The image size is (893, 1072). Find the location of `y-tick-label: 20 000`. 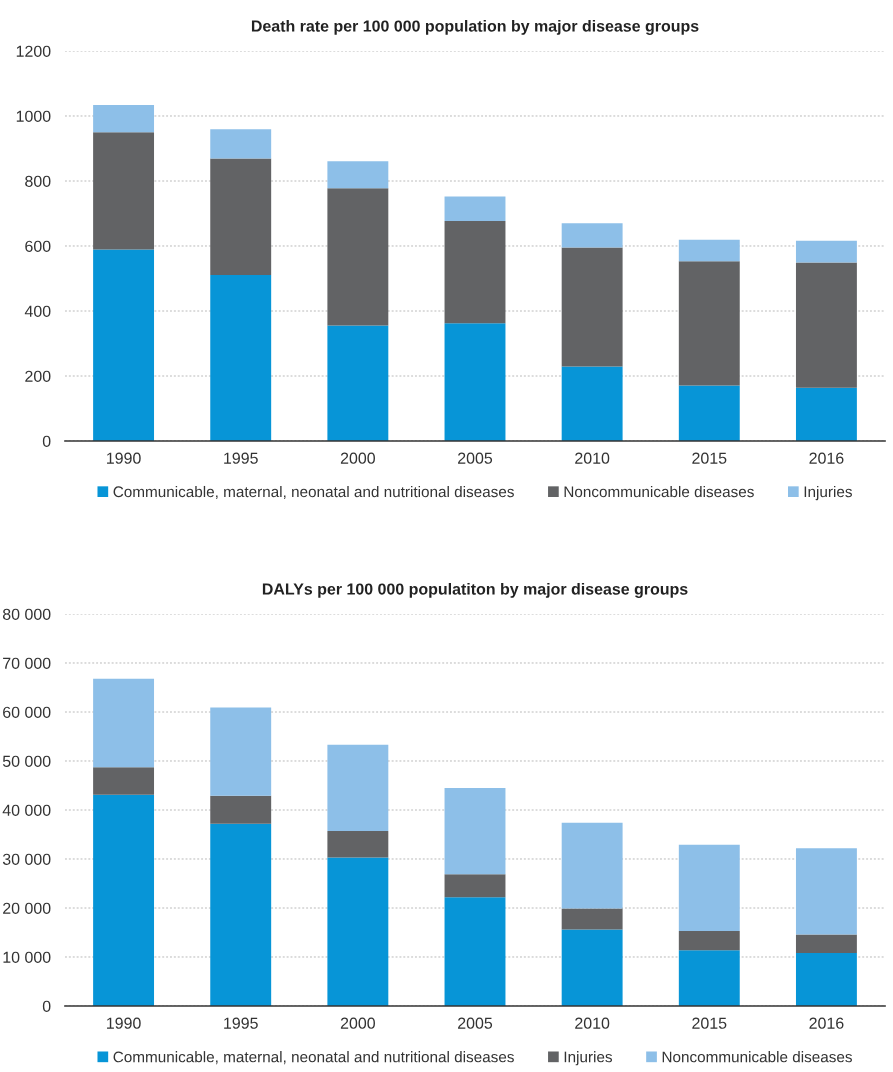

y-tick-label: 20 000 is located at coordinates (27, 908).